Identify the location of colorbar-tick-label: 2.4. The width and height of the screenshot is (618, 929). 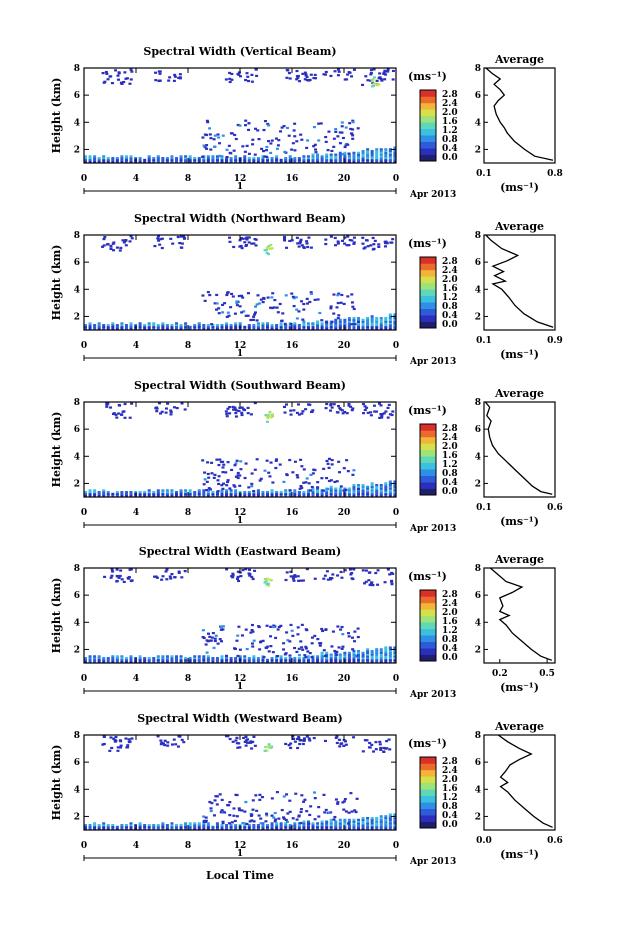
(450, 104).